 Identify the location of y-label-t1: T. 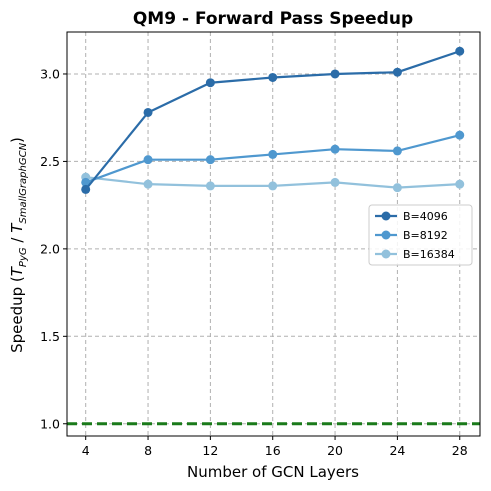
(17, 270).